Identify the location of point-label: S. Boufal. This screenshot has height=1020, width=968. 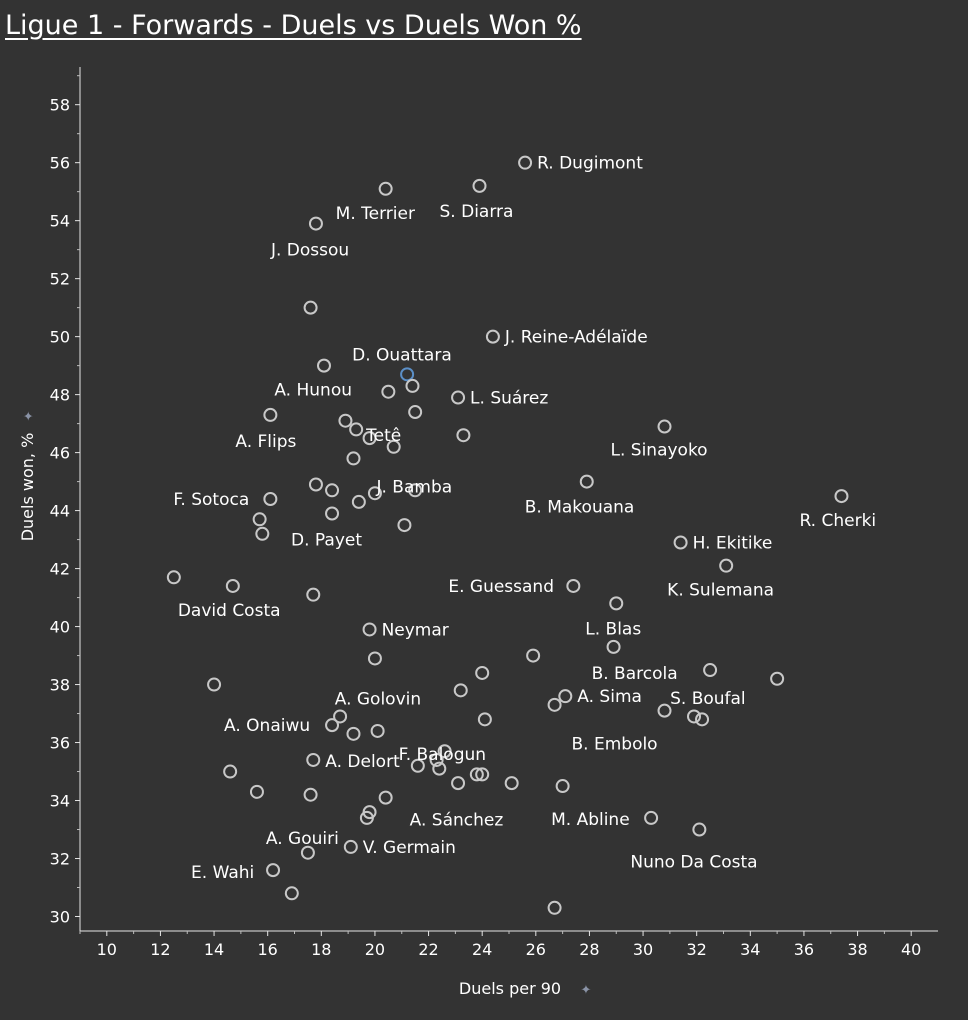
(708, 699).